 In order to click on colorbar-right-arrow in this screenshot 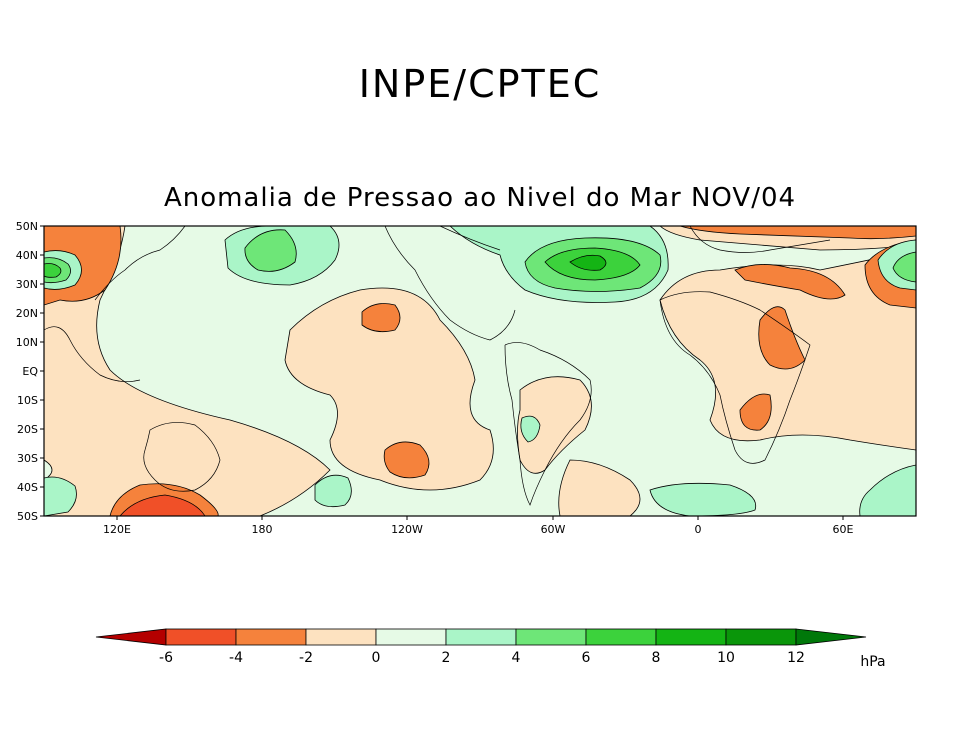, I will do `click(831, 637)`.